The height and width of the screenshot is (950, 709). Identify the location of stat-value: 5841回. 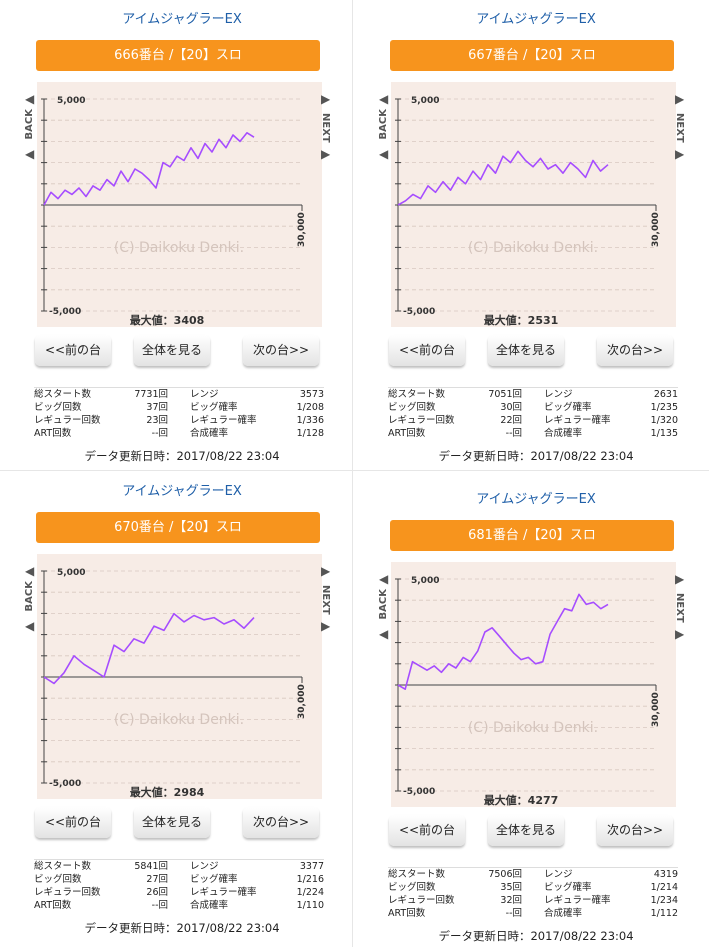
(151, 866).